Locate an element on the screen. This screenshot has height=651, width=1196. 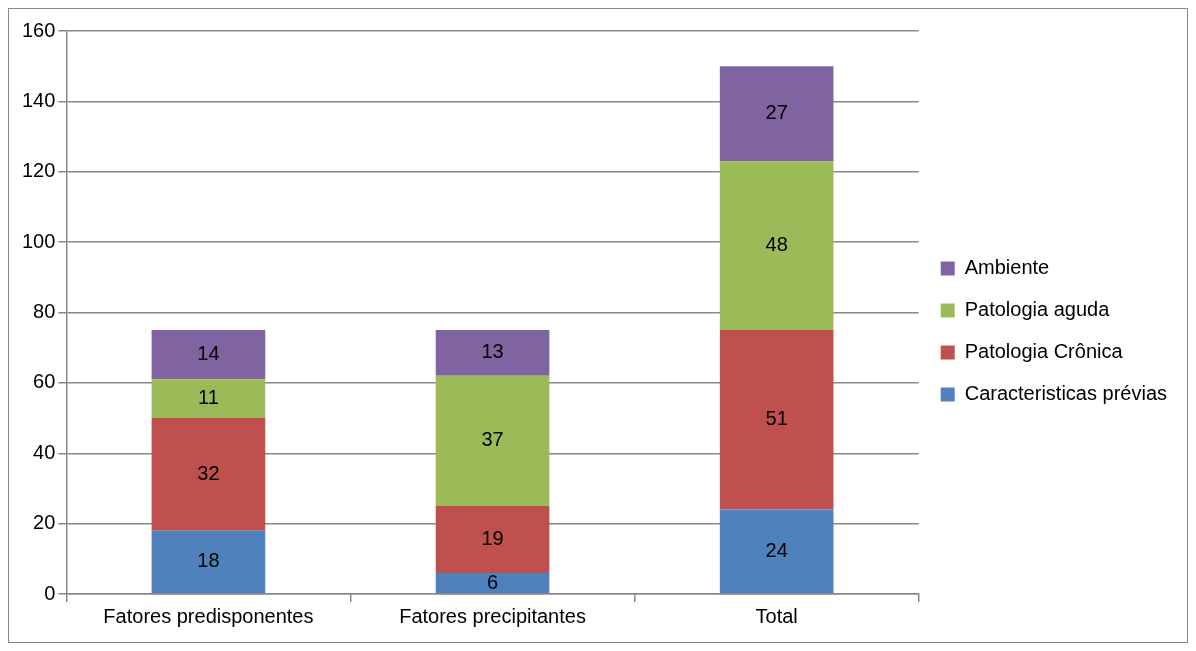
y-tick-label: 140 is located at coordinates (38, 99).